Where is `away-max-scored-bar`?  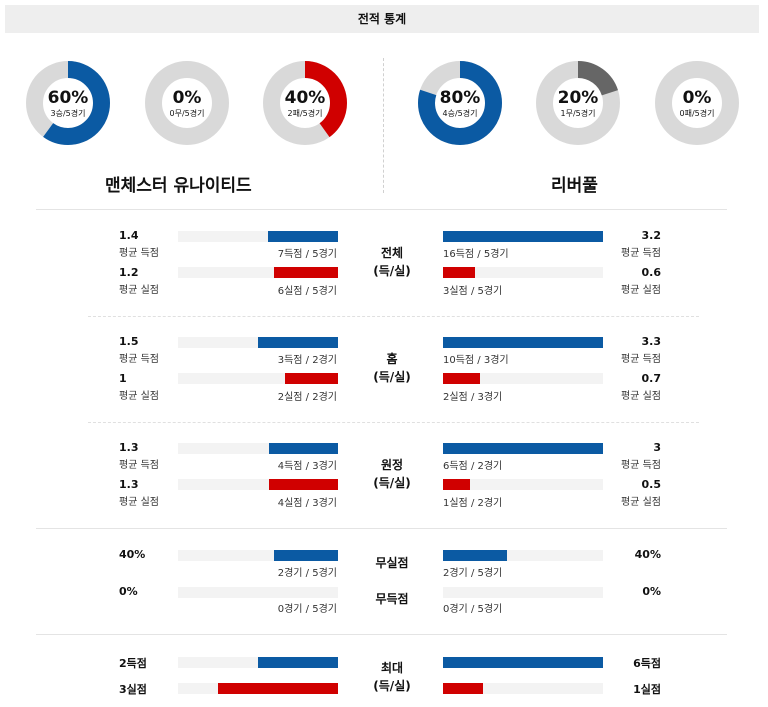
away-max-scored-bar is located at coordinates (523, 662).